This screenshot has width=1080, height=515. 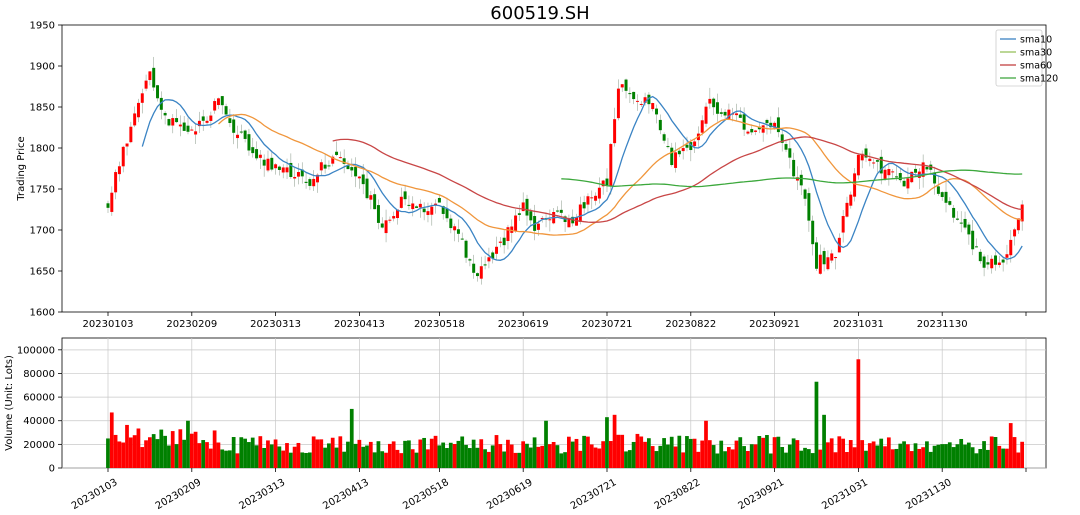 I want to click on price-y-tick-label: 1900, so click(x=42, y=67).